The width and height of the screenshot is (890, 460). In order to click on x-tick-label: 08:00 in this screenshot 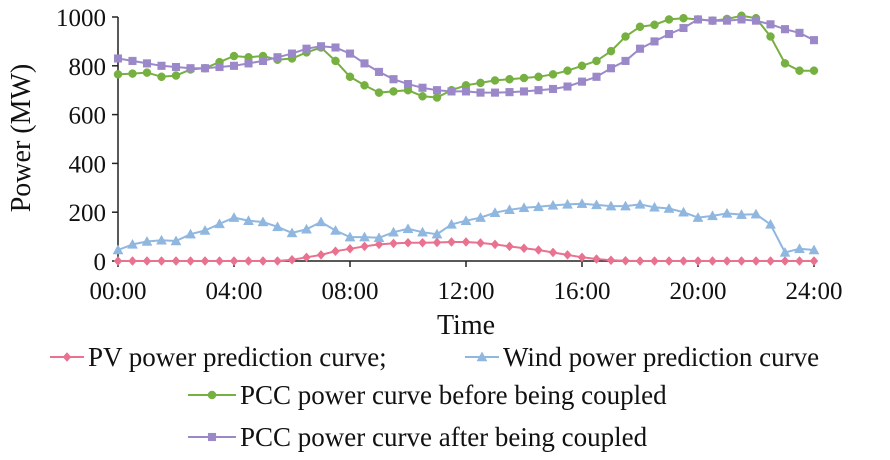, I will do `click(350, 291)`.